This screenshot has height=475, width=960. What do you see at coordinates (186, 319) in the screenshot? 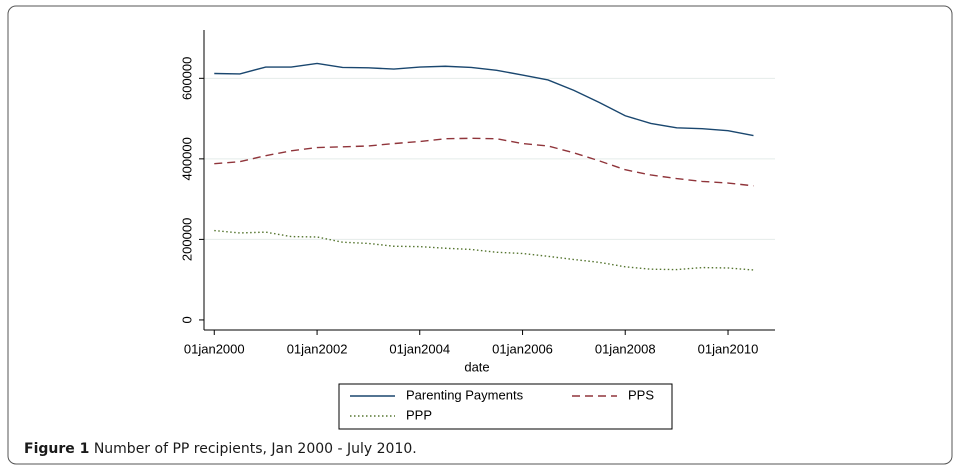
I see `y-tick-label: 0` at bounding box center [186, 319].